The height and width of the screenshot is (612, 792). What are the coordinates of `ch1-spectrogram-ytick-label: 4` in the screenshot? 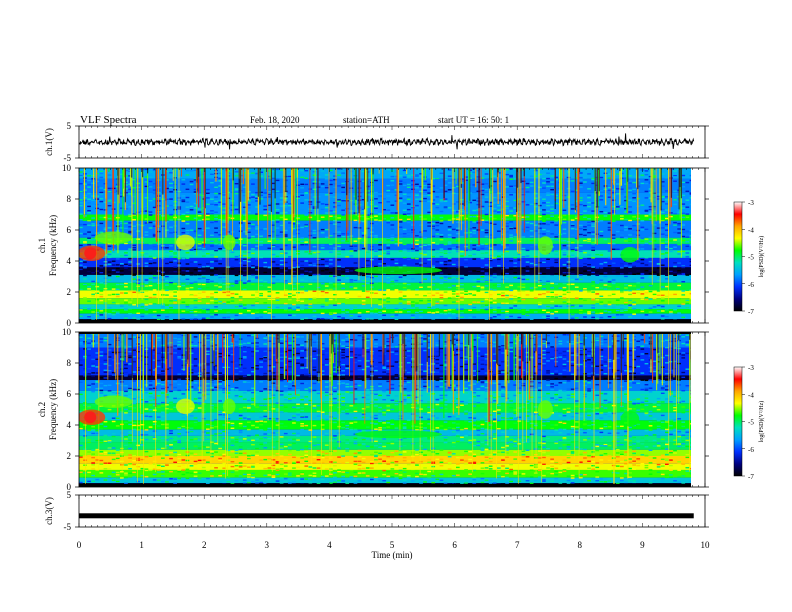 It's located at (69, 261).